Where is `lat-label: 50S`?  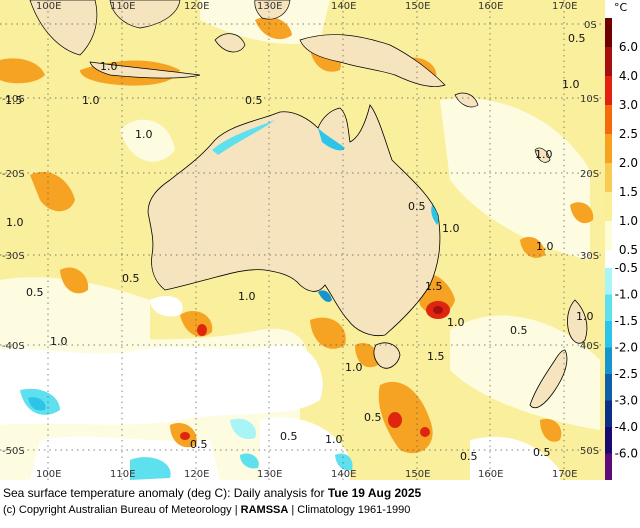
lat-label: 50S is located at coordinates (589, 451).